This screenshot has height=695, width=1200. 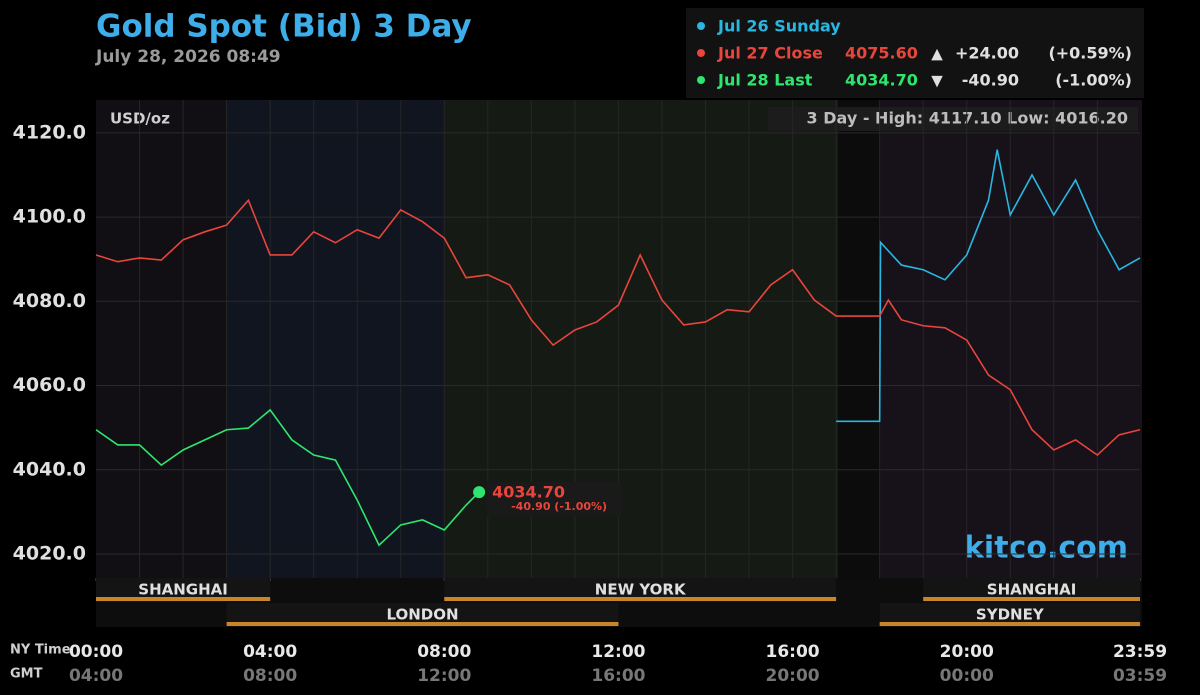 What do you see at coordinates (40, 650) in the screenshot?
I see `x-axis-label: NY Time` at bounding box center [40, 650].